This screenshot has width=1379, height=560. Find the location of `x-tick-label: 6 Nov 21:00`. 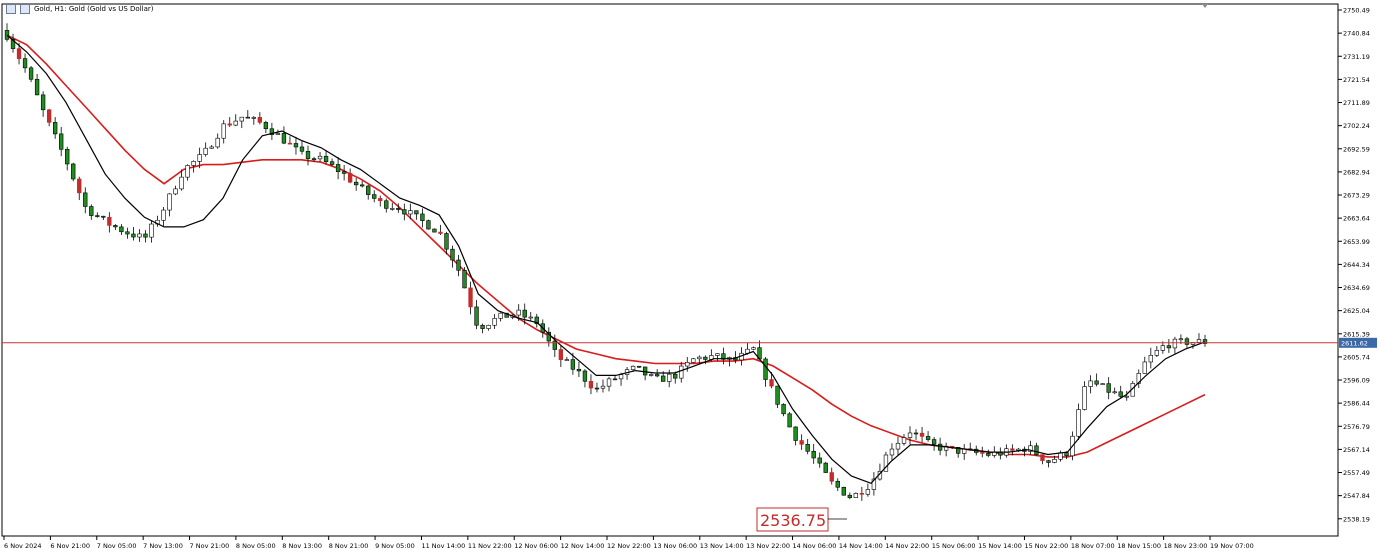

x-tick-label: 6 Nov 21:00 is located at coordinates (70, 546).